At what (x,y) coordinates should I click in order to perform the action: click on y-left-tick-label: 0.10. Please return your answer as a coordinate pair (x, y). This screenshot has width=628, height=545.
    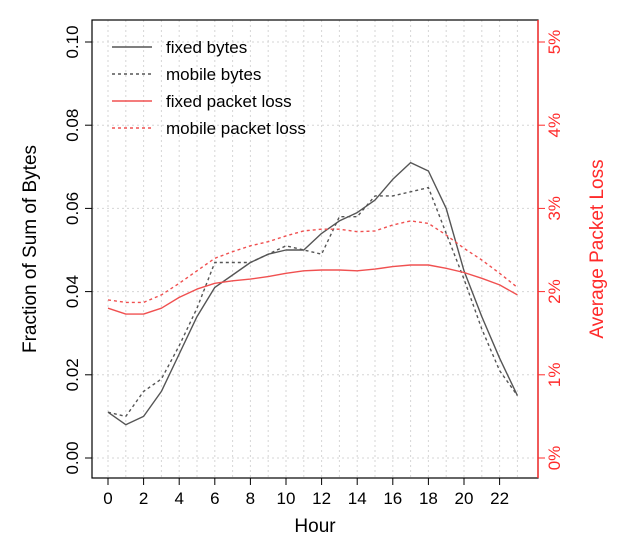
    Looking at the image, I should click on (72, 41).